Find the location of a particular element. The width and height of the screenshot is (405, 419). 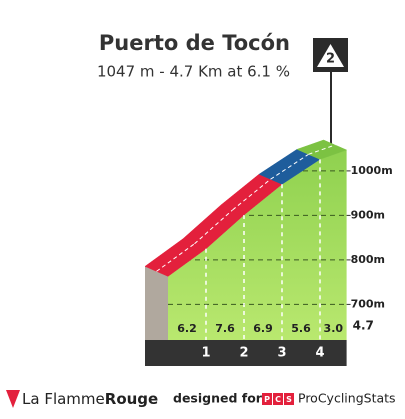

y-tick-label: 700m is located at coordinates (368, 303).